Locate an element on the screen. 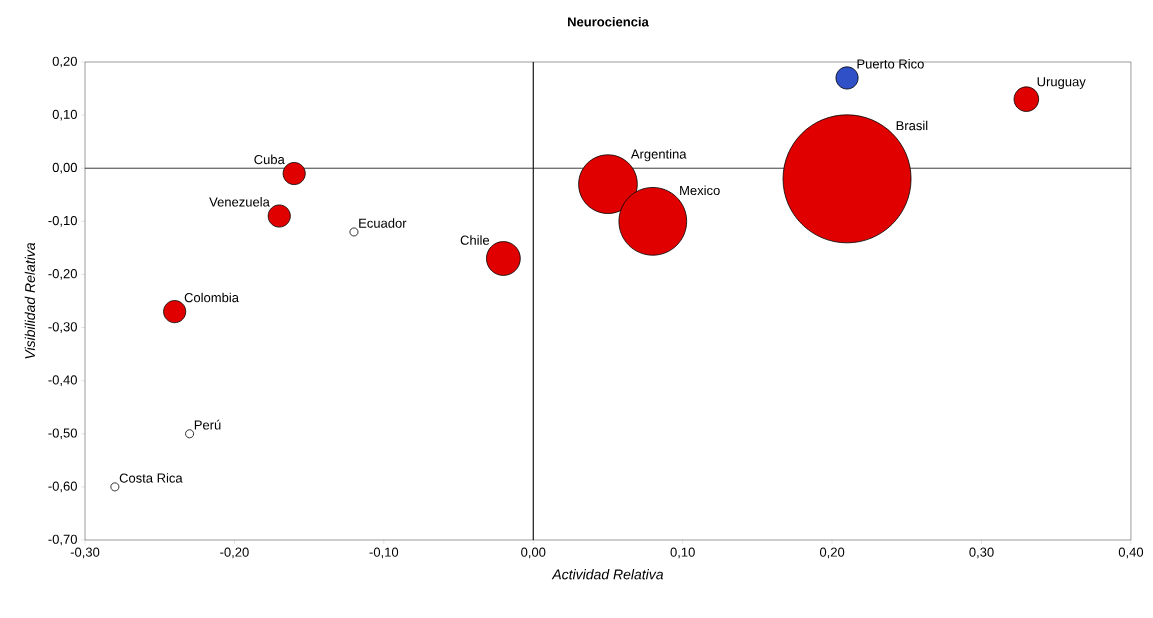 This screenshot has width=1153, height=618. x-tick-label: -0,30 is located at coordinates (85, 553).